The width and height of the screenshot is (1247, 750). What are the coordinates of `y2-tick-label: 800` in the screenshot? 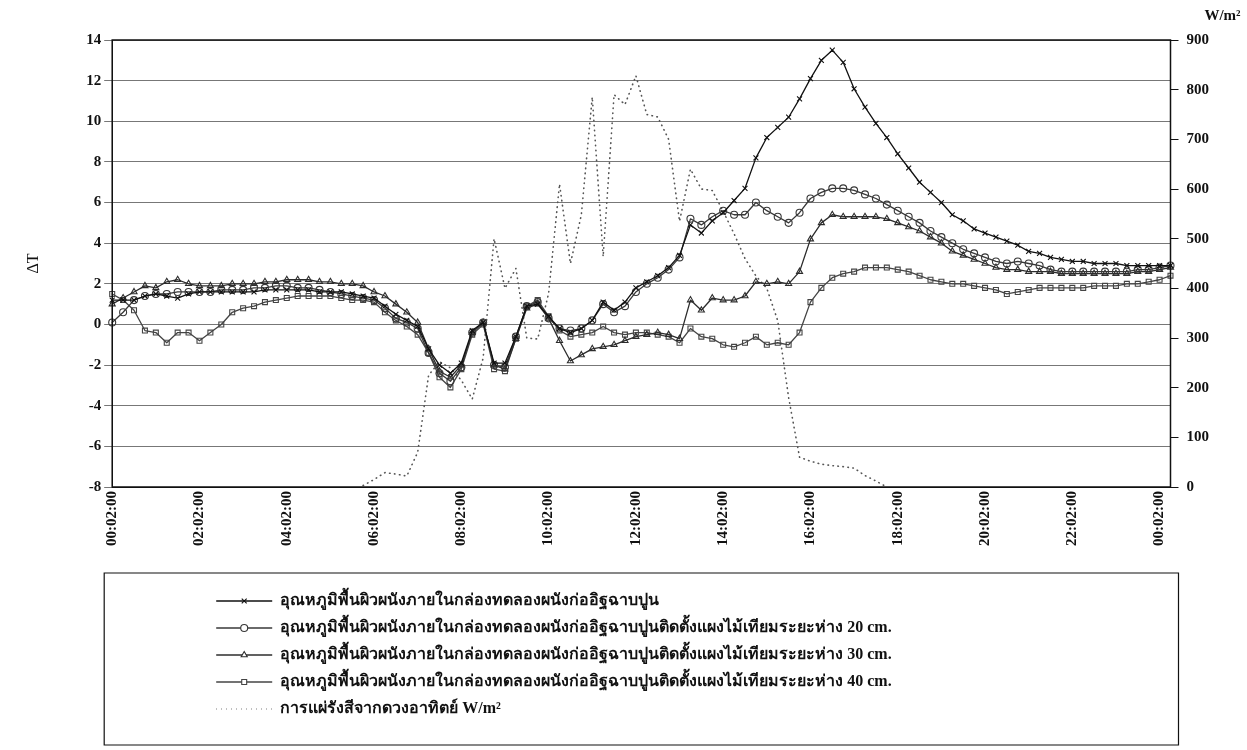 It's located at (1197, 88).